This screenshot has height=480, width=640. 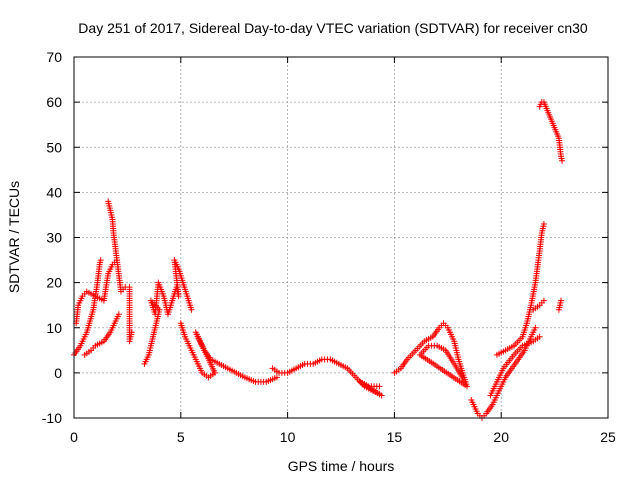 I want to click on x-tick-label: 10, so click(x=288, y=437).